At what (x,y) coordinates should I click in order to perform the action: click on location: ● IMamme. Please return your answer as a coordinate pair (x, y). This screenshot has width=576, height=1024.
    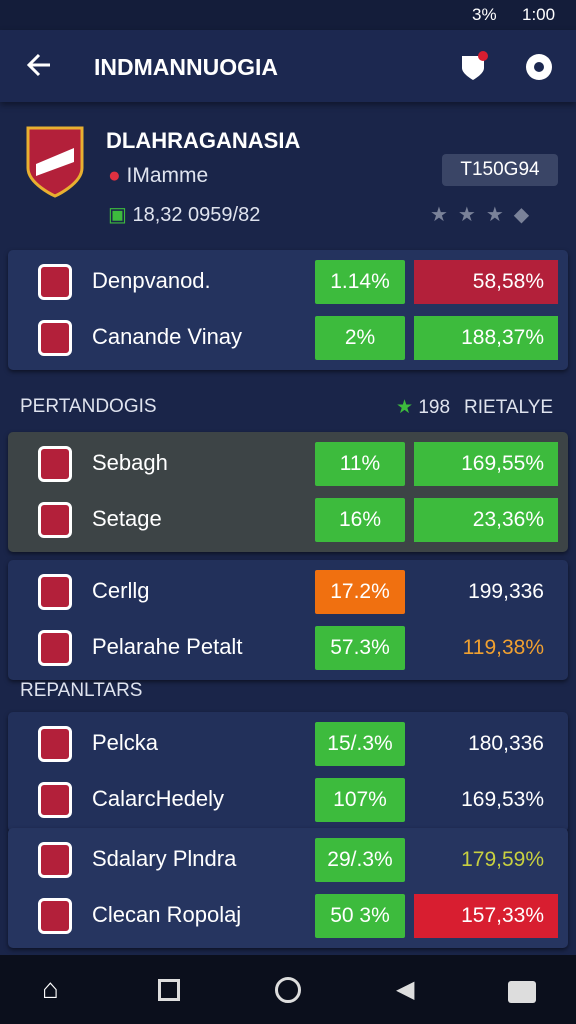
    Looking at the image, I should click on (158, 175).